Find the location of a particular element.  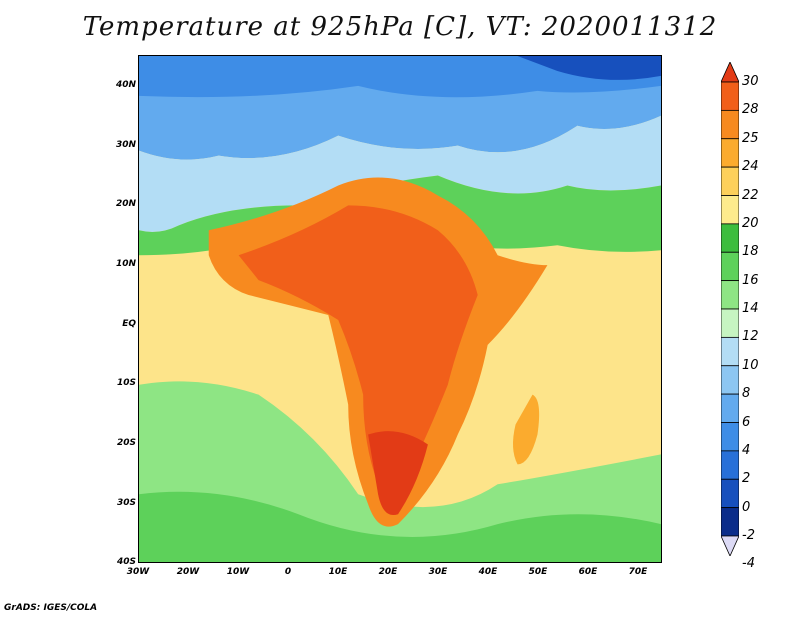

colorbar-label: -2 is located at coordinates (748, 535).